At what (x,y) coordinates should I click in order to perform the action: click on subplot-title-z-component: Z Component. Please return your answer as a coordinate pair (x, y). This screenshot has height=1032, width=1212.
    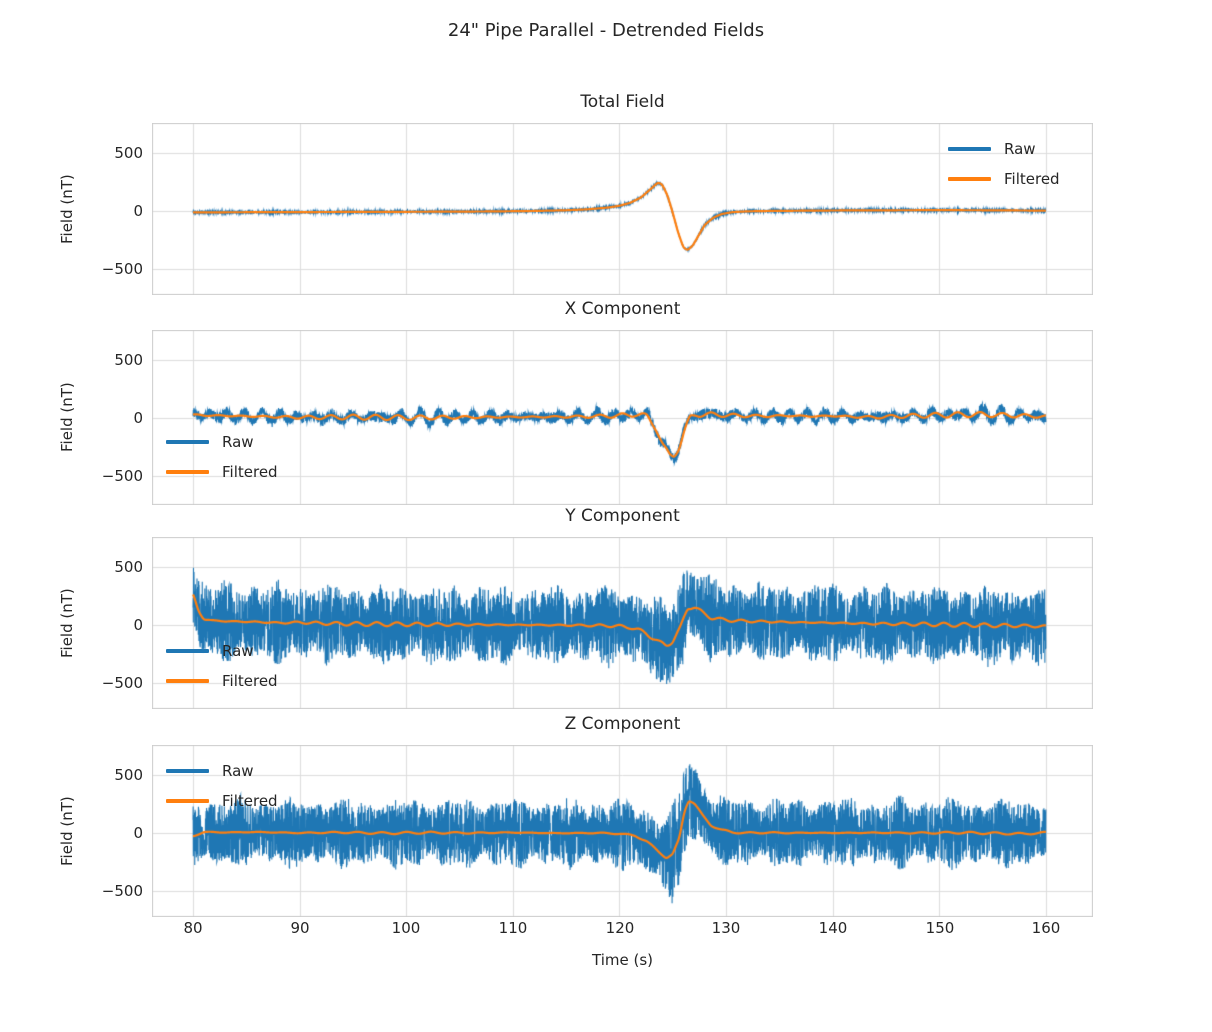
    Looking at the image, I should click on (622, 724).